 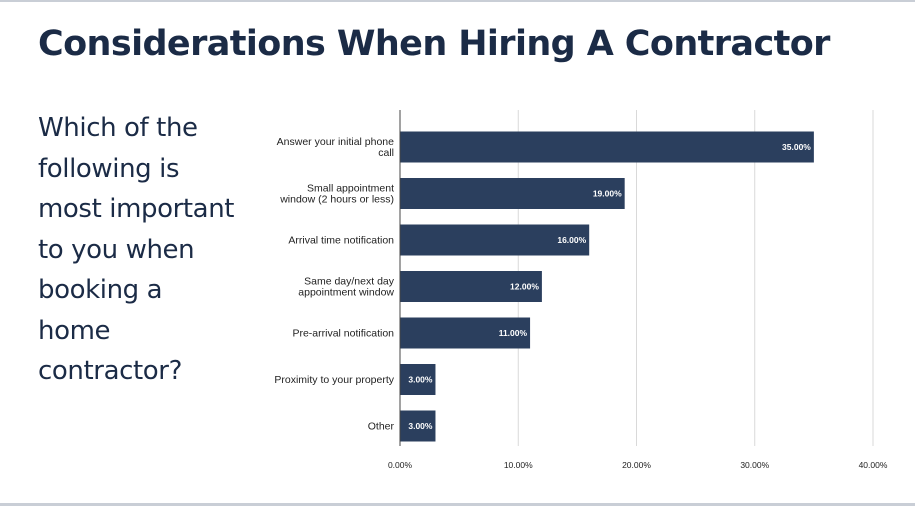 What do you see at coordinates (100, 290) in the screenshot?
I see `question-line: booking a` at bounding box center [100, 290].